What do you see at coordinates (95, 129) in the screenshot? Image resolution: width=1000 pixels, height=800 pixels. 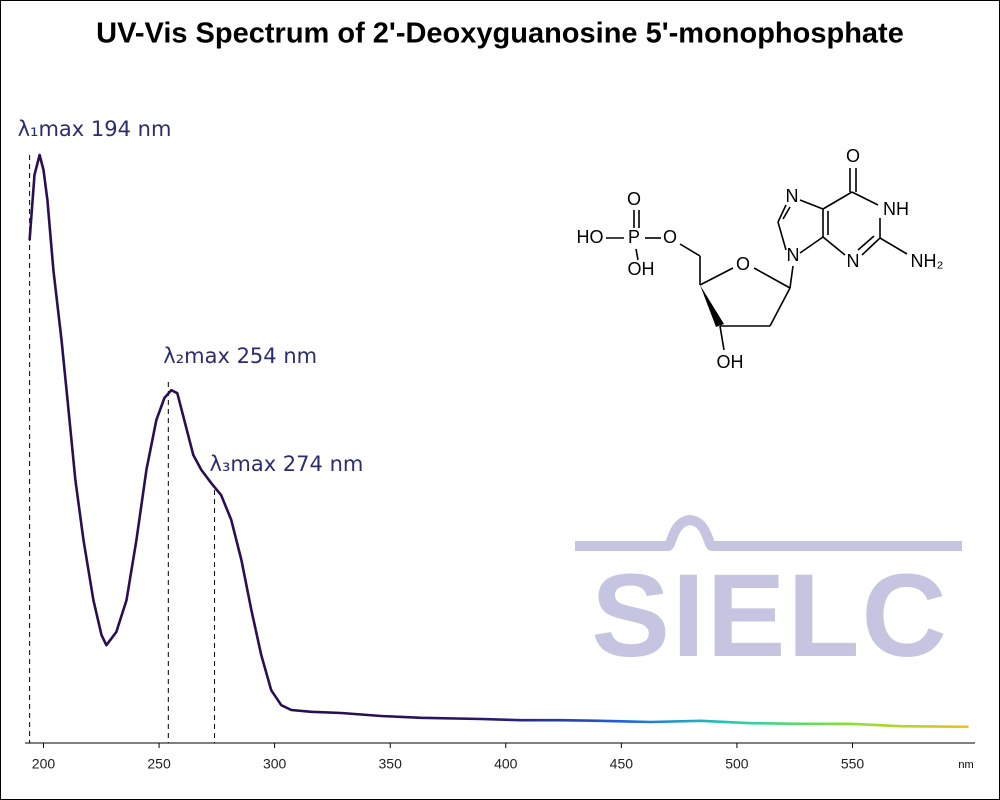 I see `peak-label: λ₁max 194 nm` at bounding box center [95, 129].